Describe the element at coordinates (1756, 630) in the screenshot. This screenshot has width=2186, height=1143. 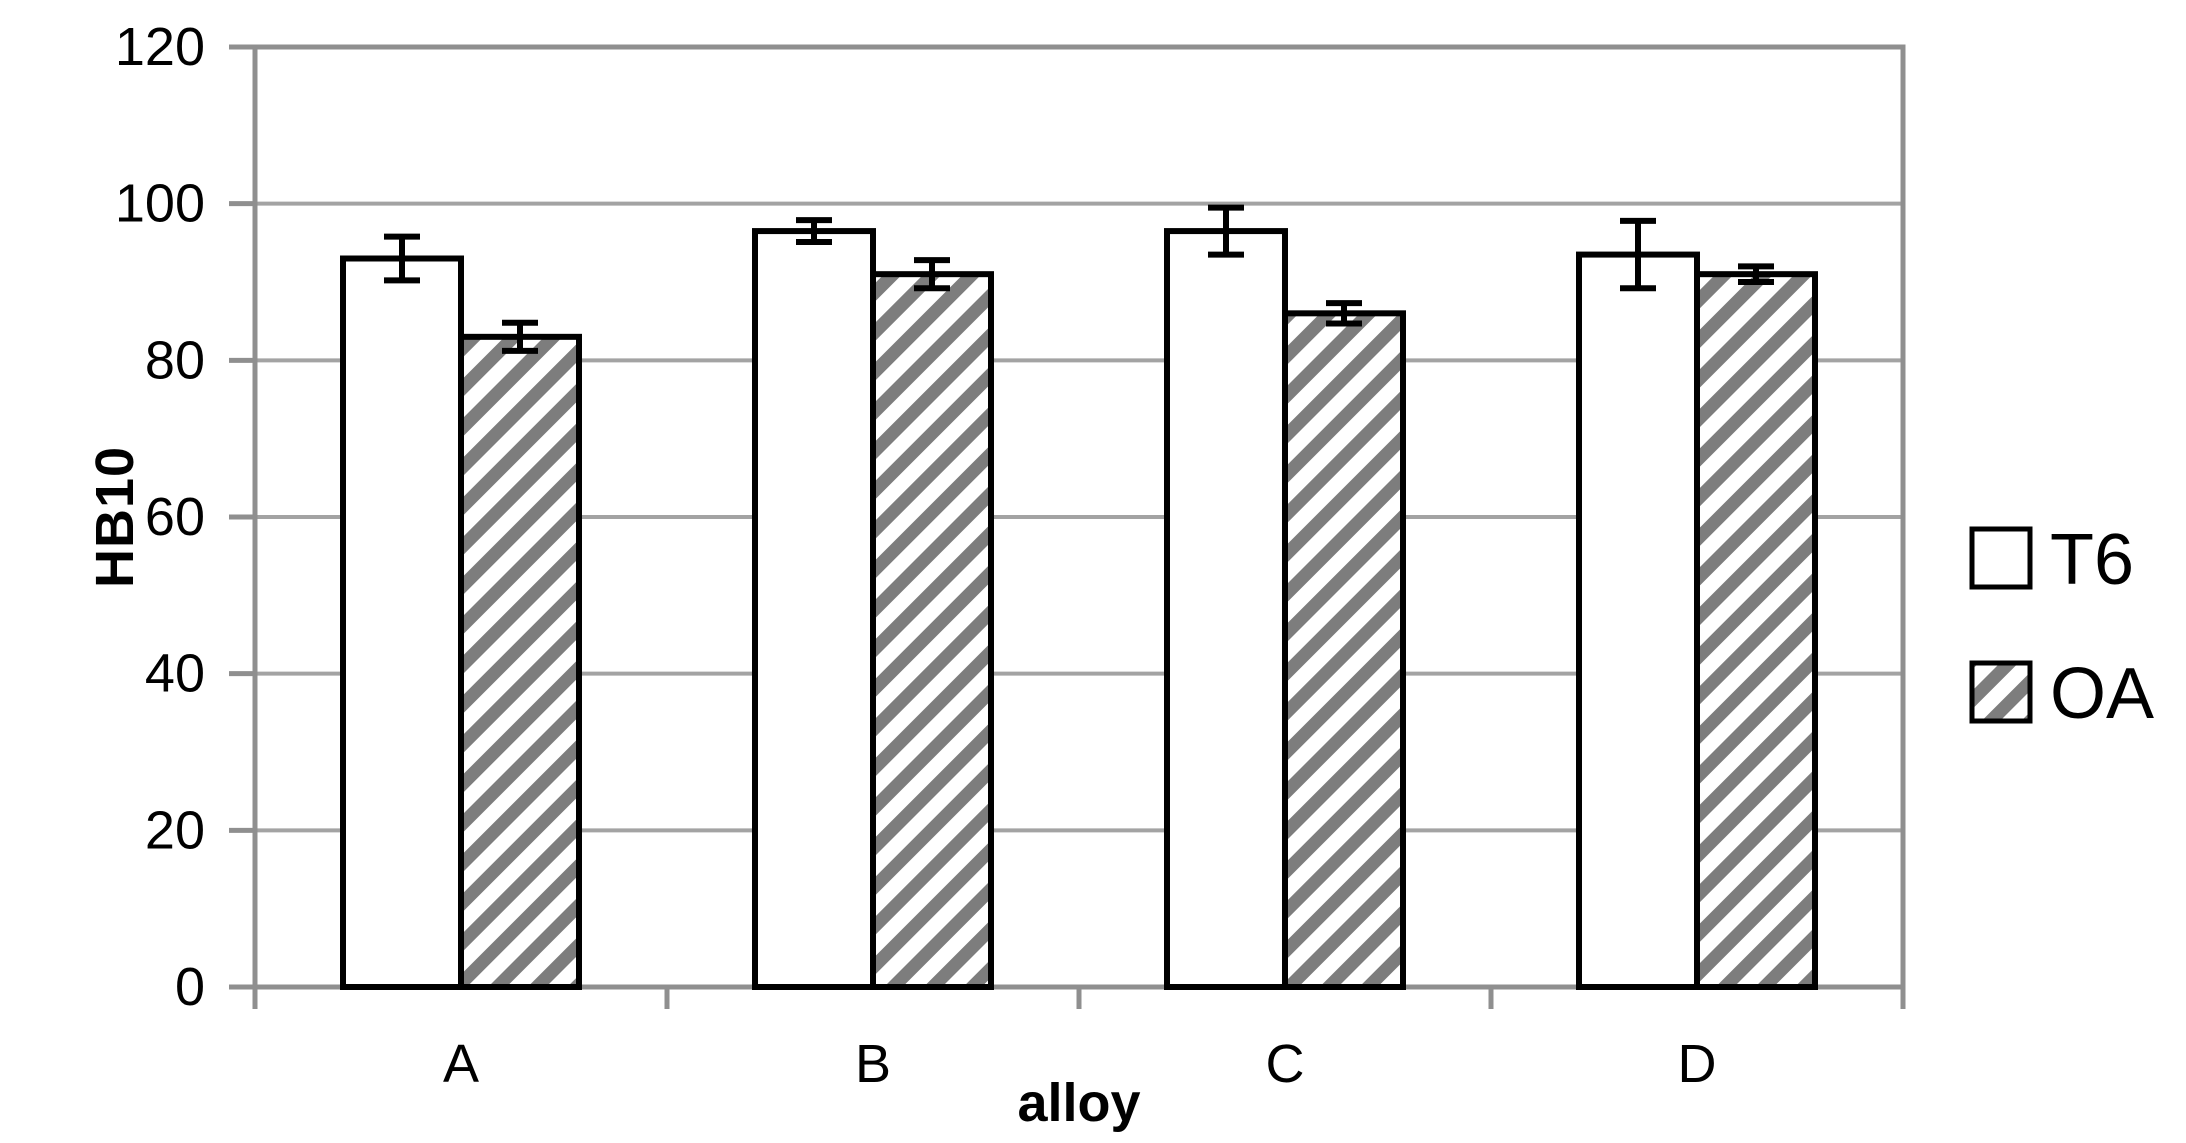
I see `bar-OA-D` at that location.